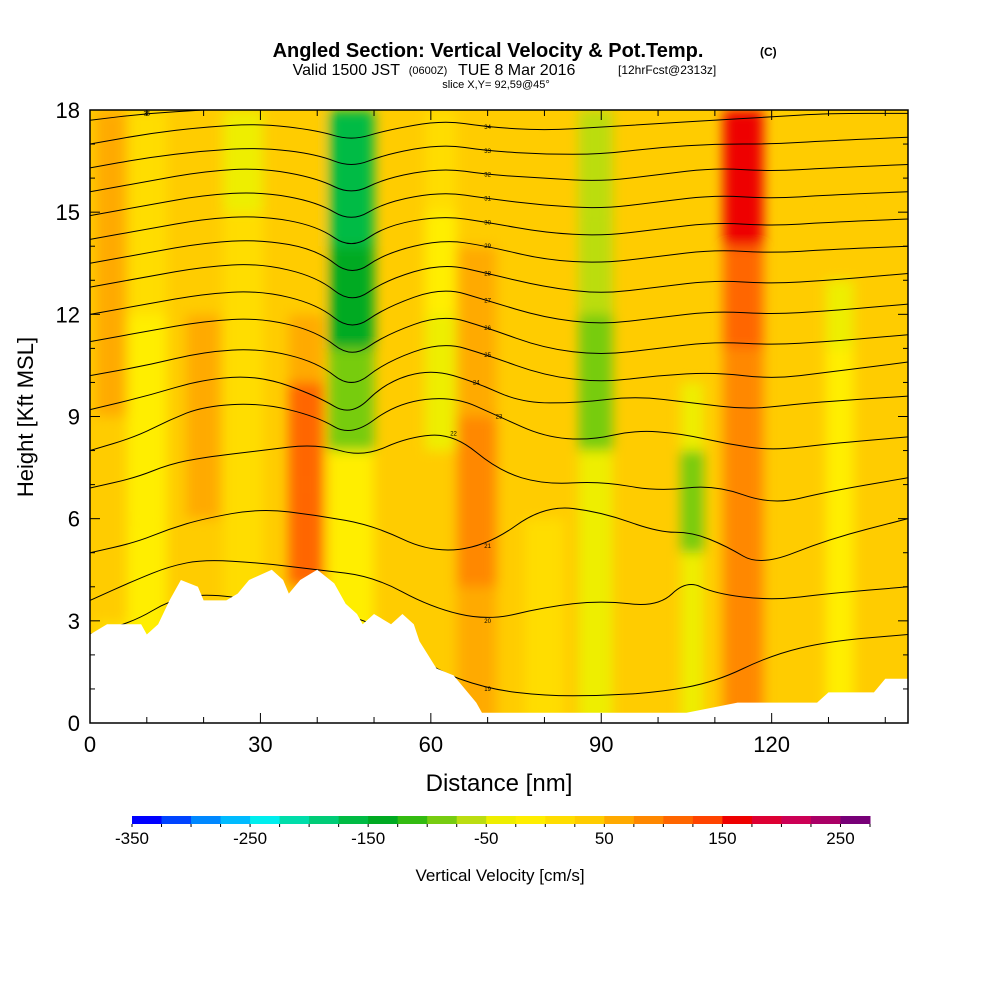 Image resolution: width=1000 pixels, height=1000 pixels. I want to click on valid-zulu: (0600Z), so click(428, 71).